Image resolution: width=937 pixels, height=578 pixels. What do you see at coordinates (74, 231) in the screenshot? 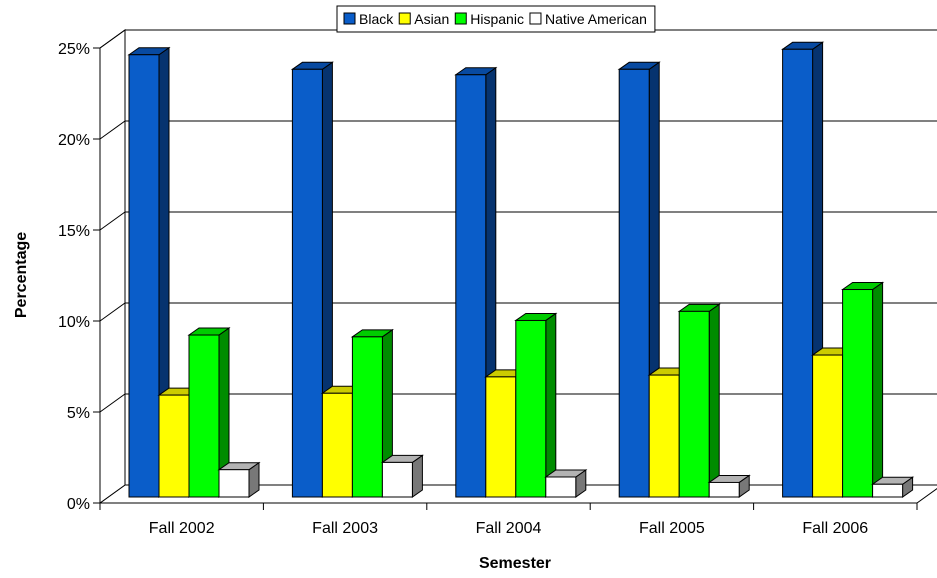
I see `y-tick-label: 15%` at bounding box center [74, 231].